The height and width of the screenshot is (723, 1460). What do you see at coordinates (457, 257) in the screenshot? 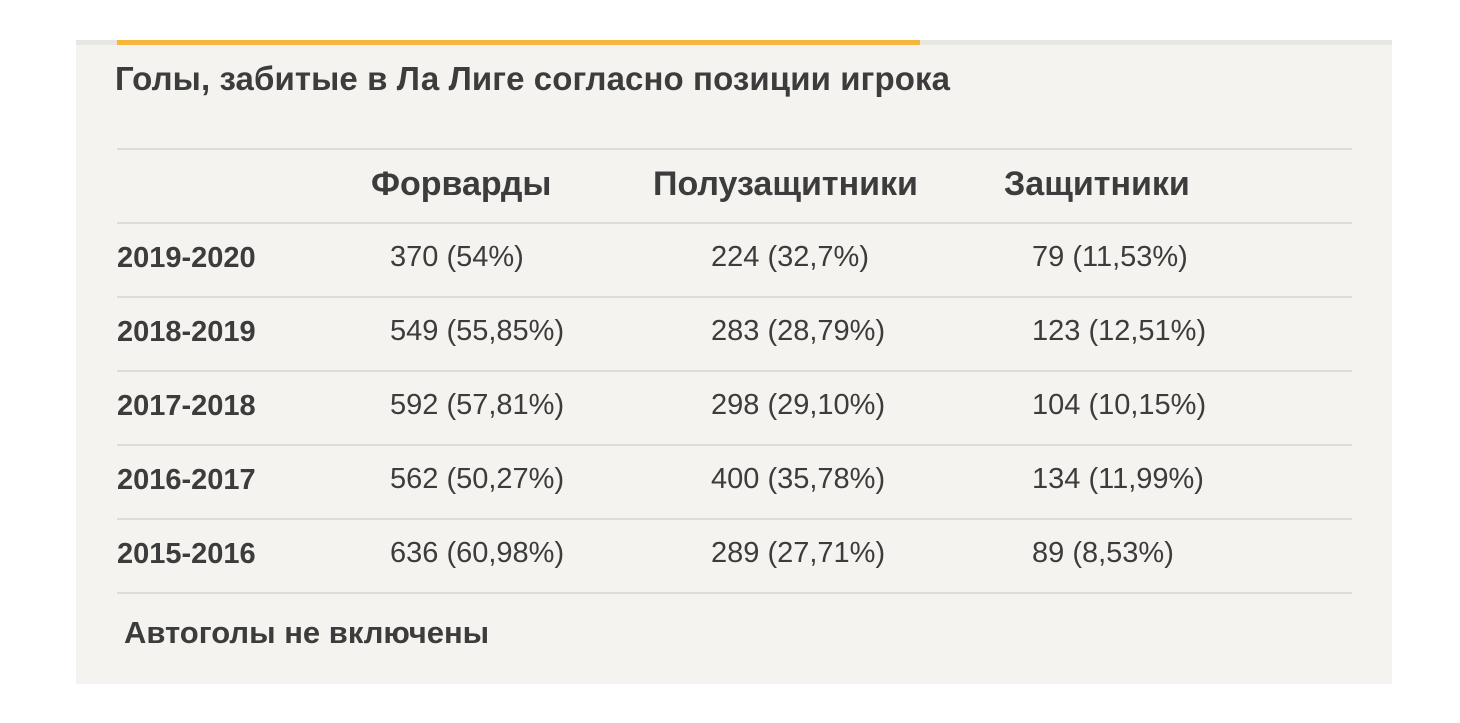
I see `cell-forwards: 370 (54%)` at bounding box center [457, 257].